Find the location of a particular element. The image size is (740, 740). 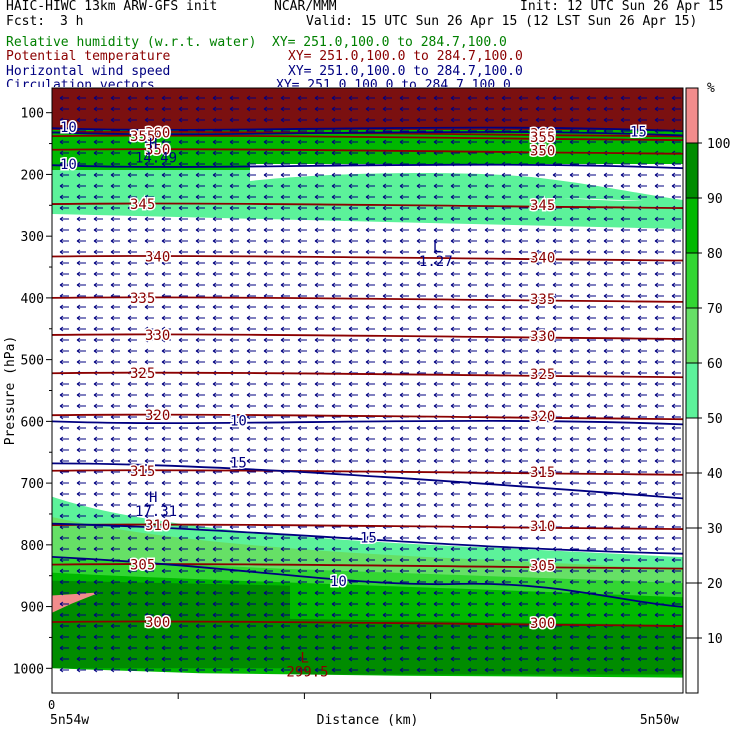

colorbar-swatch is located at coordinates (692, 280).